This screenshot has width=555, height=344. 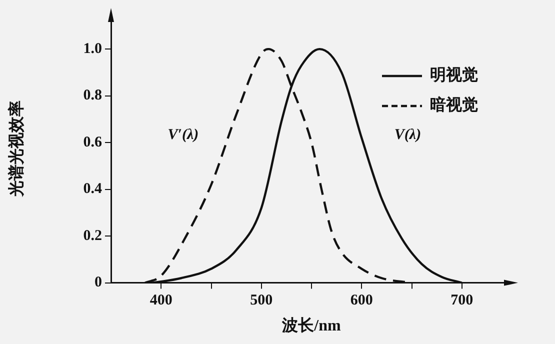 I want to click on x-tick-label: 600, so click(x=361, y=300).